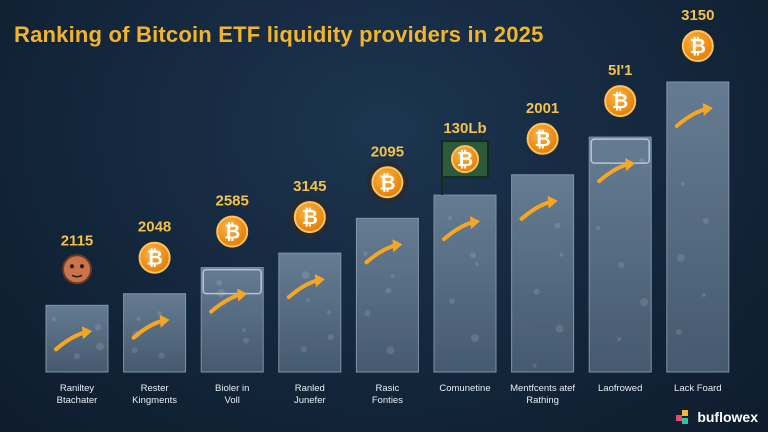 This screenshot has width=768, height=432. Describe the element at coordinates (697, 15) in the screenshot. I see `value-label: 3150` at that location.